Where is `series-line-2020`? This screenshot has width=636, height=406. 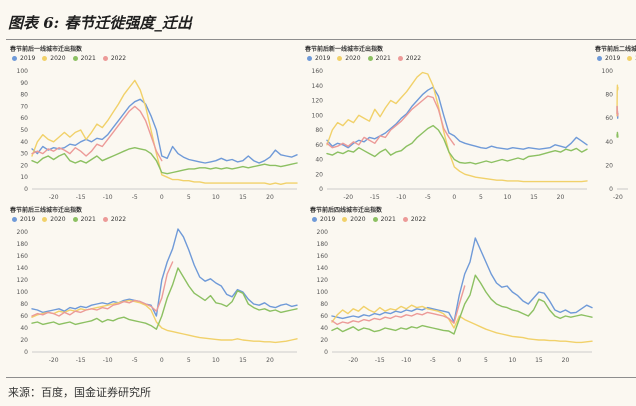 series-line-2020 is located at coordinates (462, 324).